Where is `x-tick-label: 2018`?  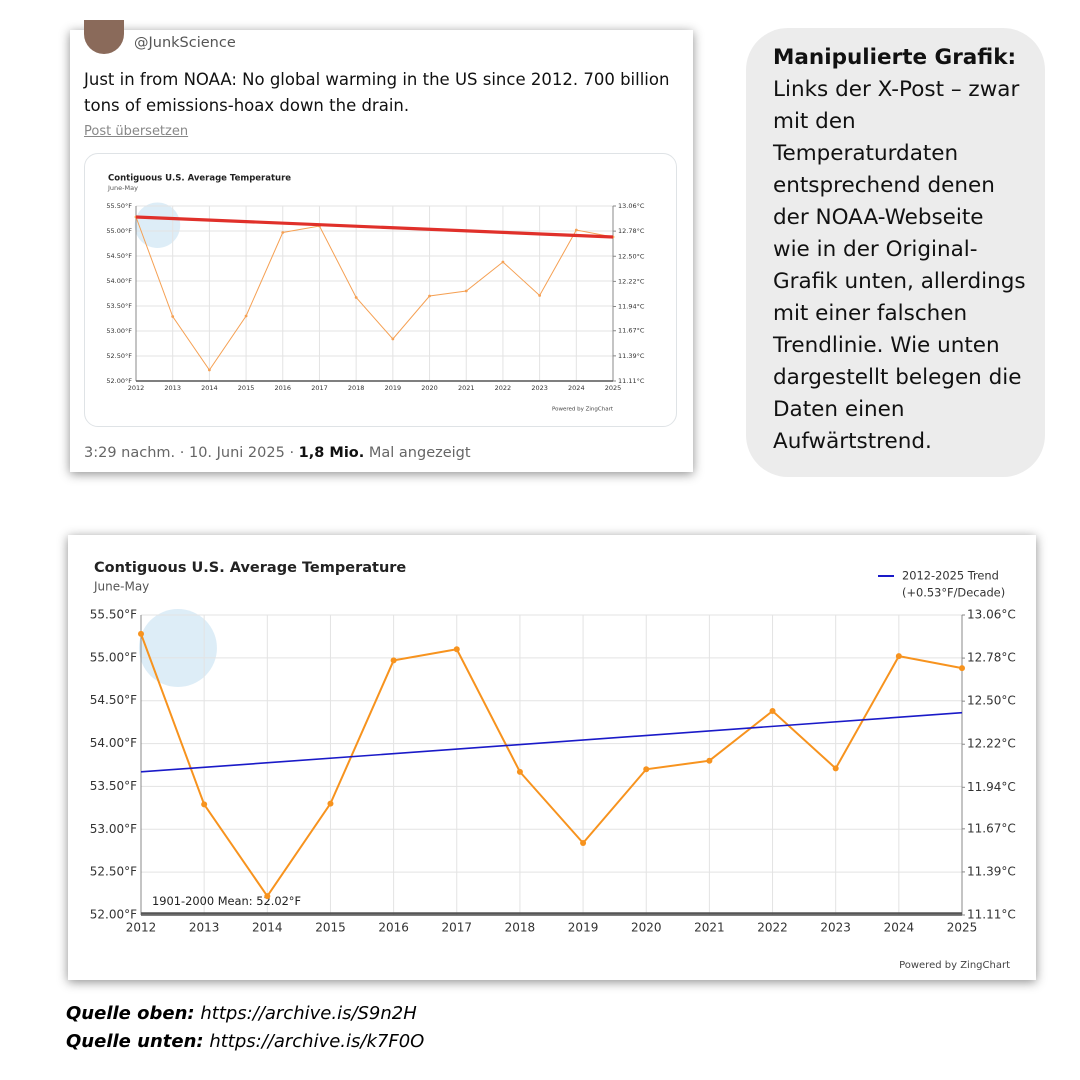 x-tick-label: 2018 is located at coordinates (356, 388).